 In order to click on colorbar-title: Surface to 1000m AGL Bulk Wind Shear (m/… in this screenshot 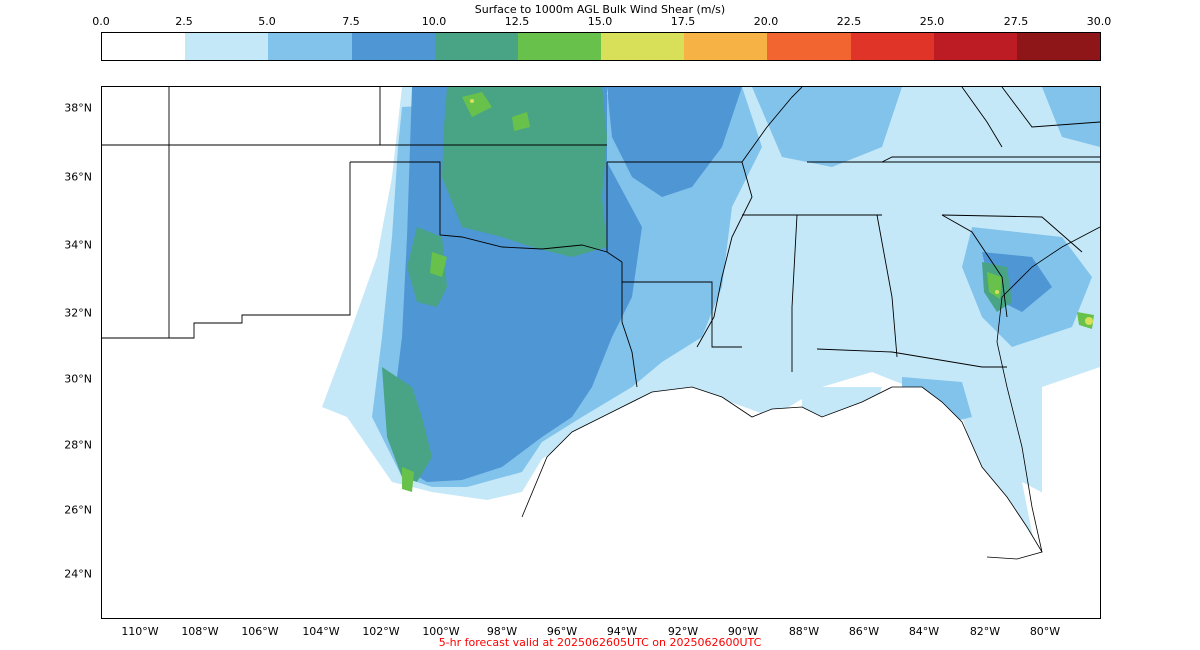, I will do `click(600, 9)`.